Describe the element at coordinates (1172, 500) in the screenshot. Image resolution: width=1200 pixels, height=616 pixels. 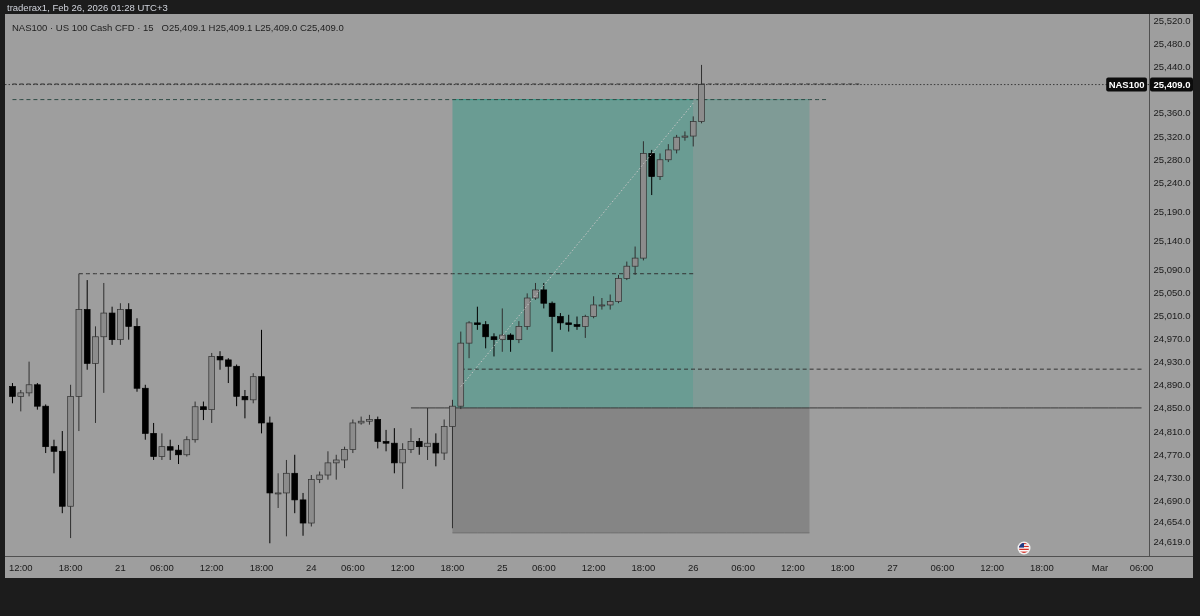
I see `y-tick-label: 24,690.0` at that location.